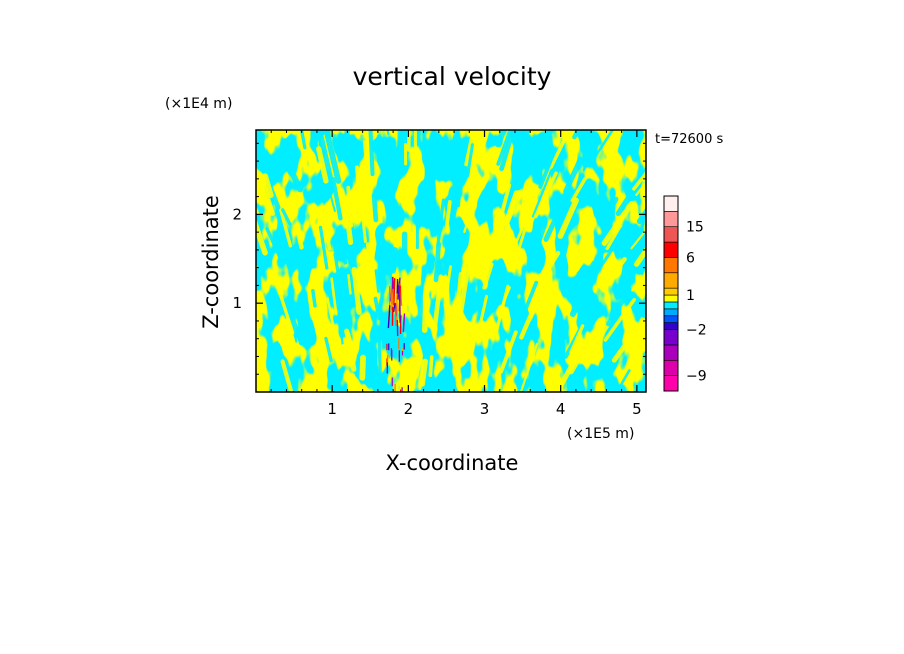  Describe the element at coordinates (685, 293) in the screenshot. I see `colorbar: 15 6 1 −2 −9` at that location.